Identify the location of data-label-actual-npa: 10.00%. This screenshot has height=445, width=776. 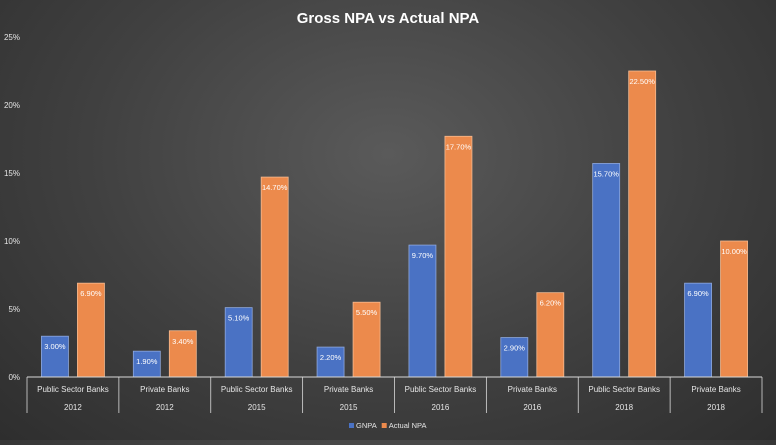
(734, 251).